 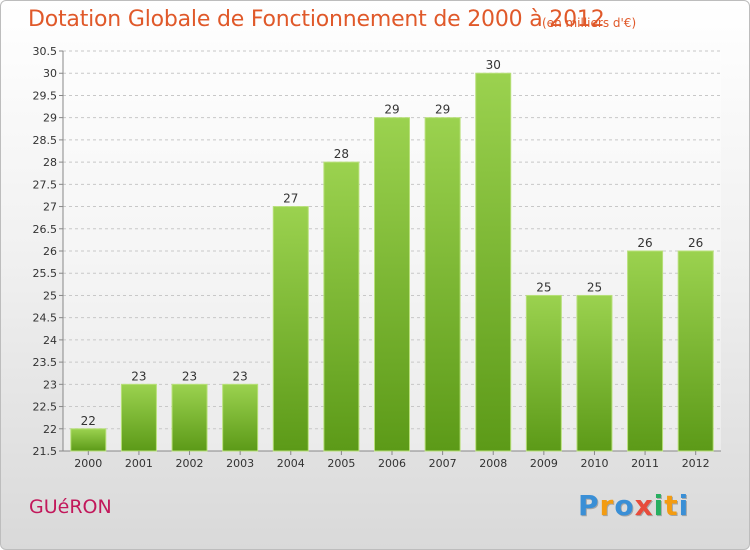 What do you see at coordinates (45, 273) in the screenshot?
I see `y-tick-label: 25.5` at bounding box center [45, 273].